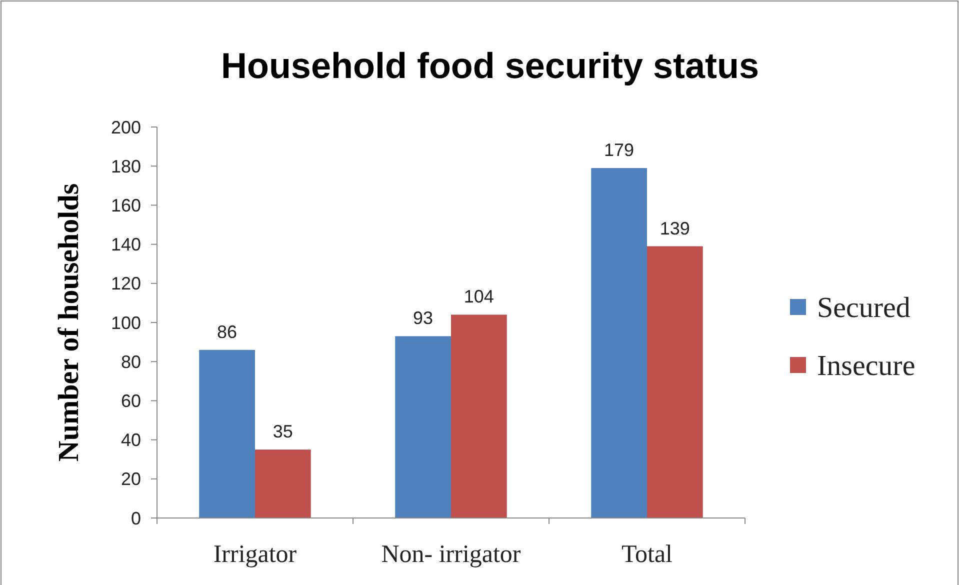 This screenshot has height=585, width=959. What do you see at coordinates (423, 318) in the screenshot?
I see `data-label: 93` at bounding box center [423, 318].